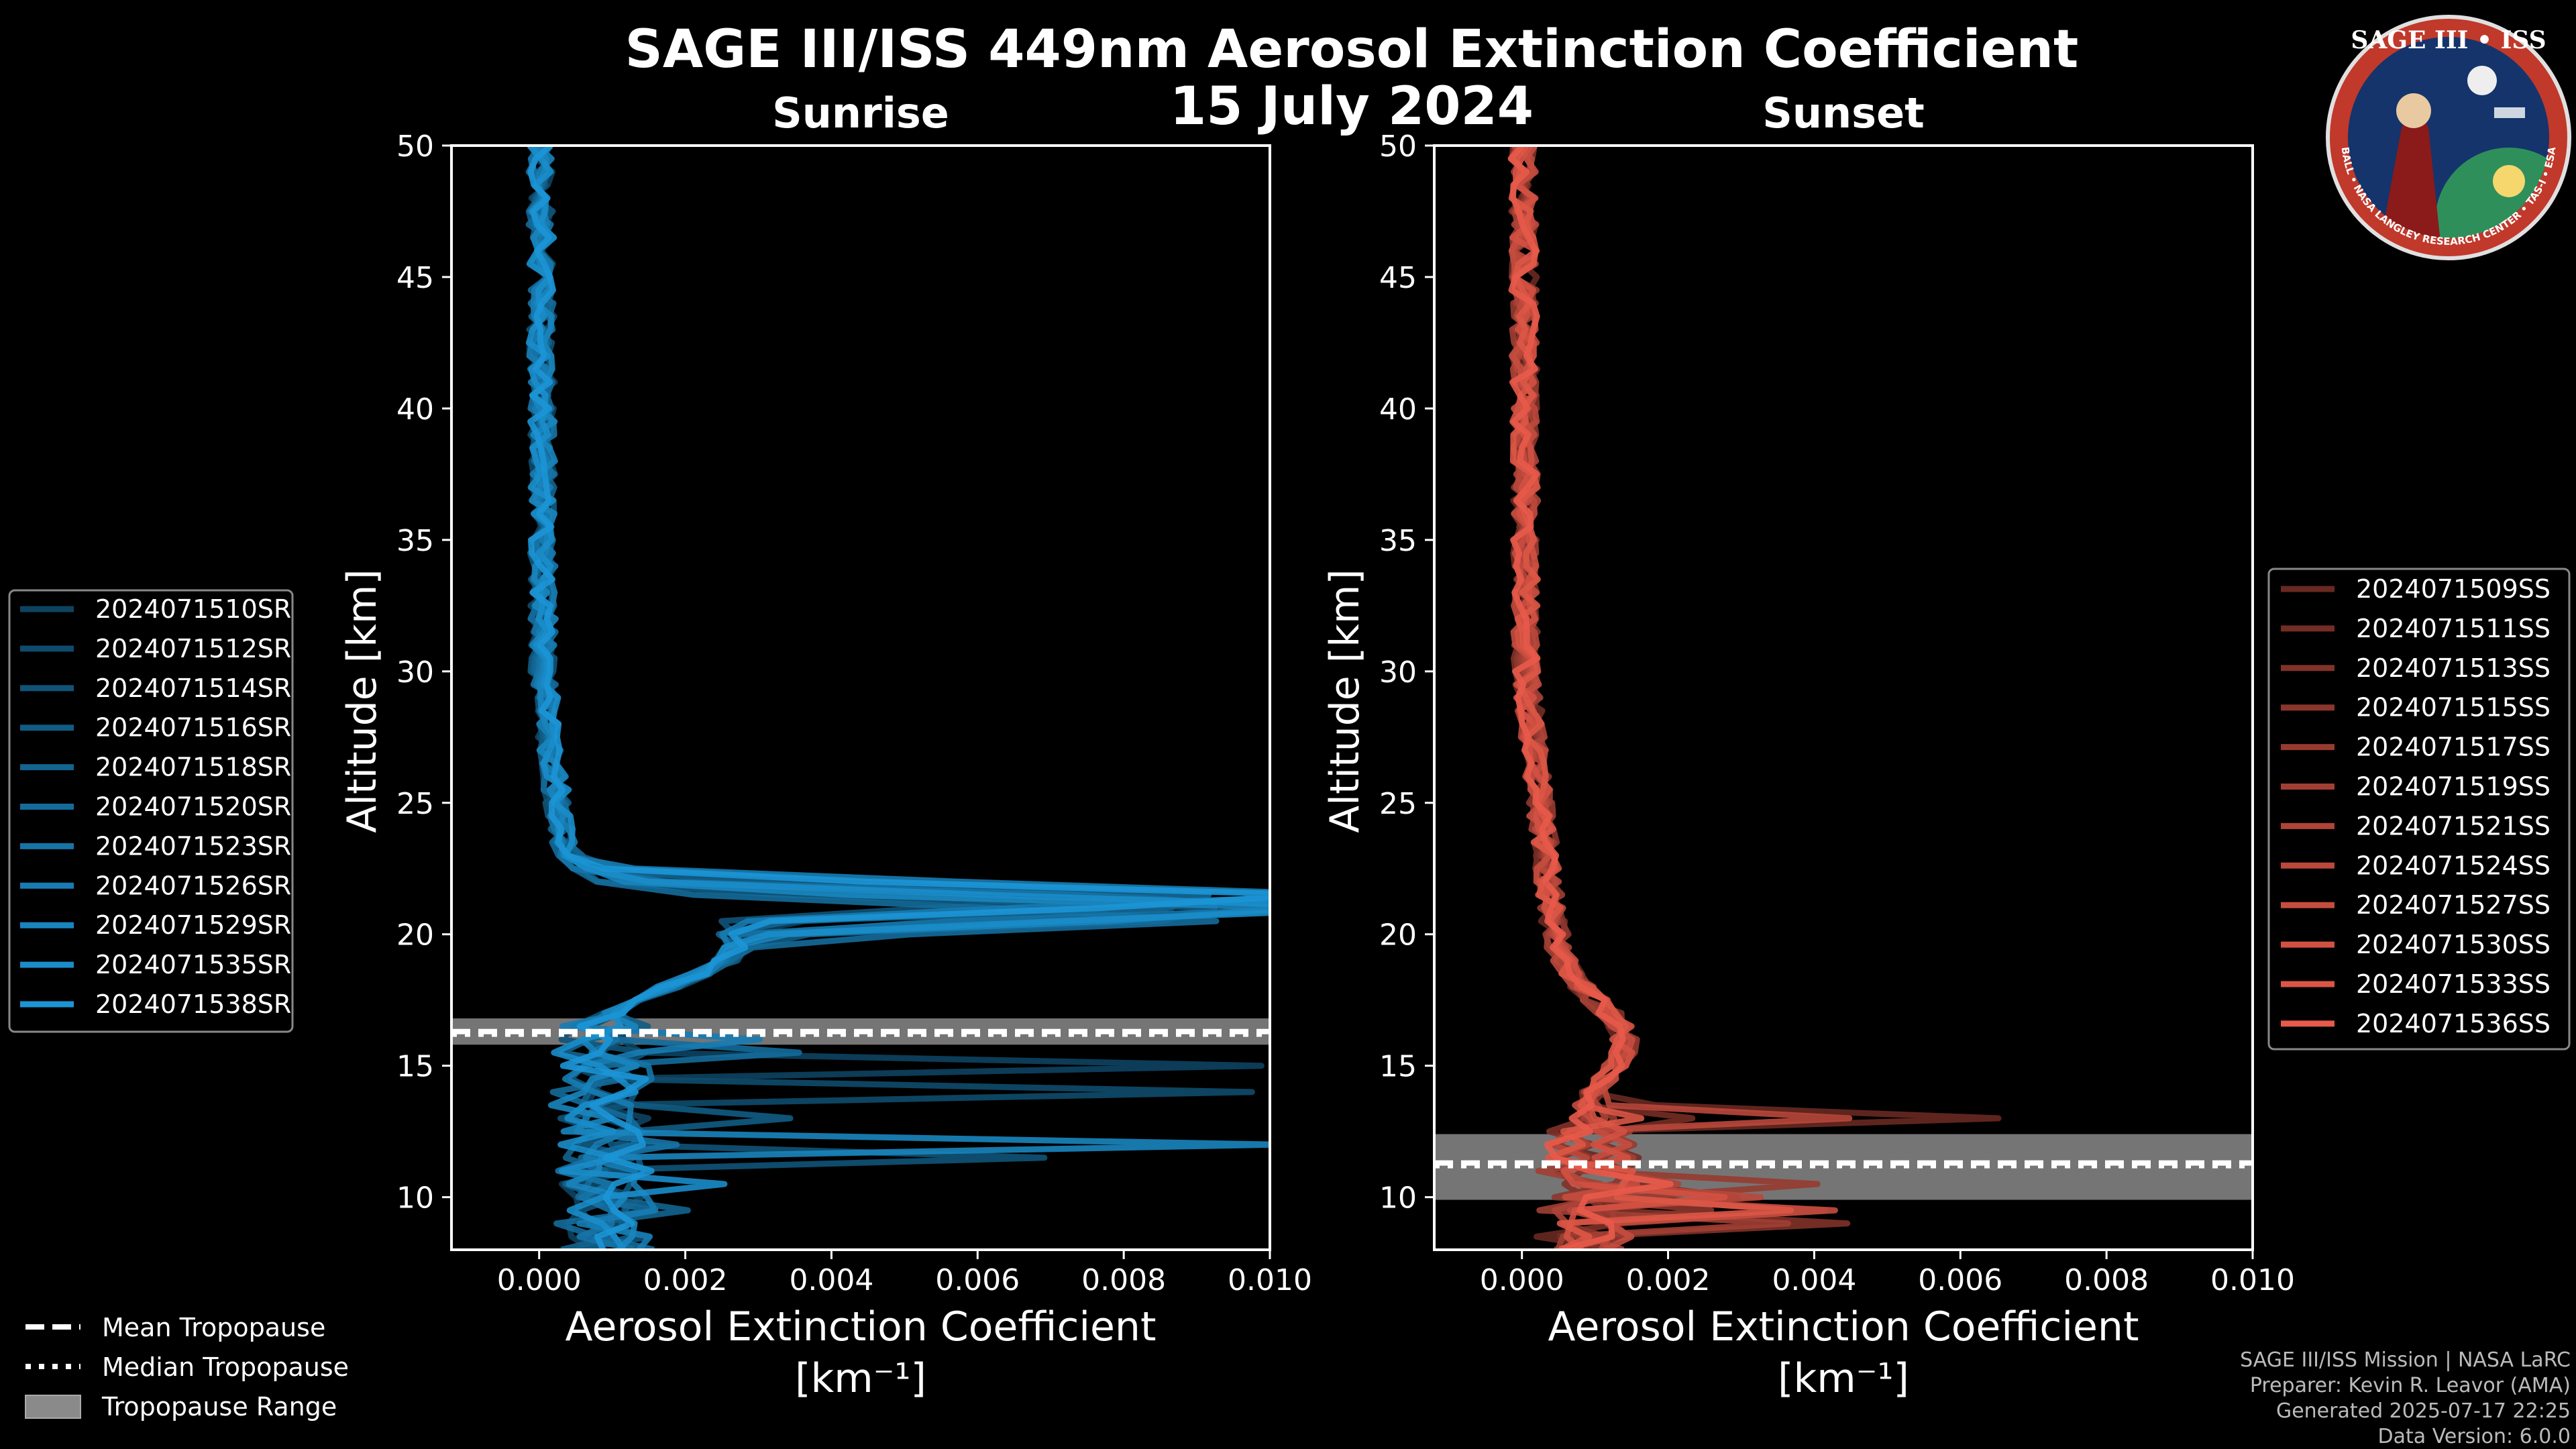 This screenshot has width=2576, height=1449. What do you see at coordinates (2423, 1411) in the screenshot?
I see `credit-generated: Generated 2025-07-17 22:25` at bounding box center [2423, 1411].